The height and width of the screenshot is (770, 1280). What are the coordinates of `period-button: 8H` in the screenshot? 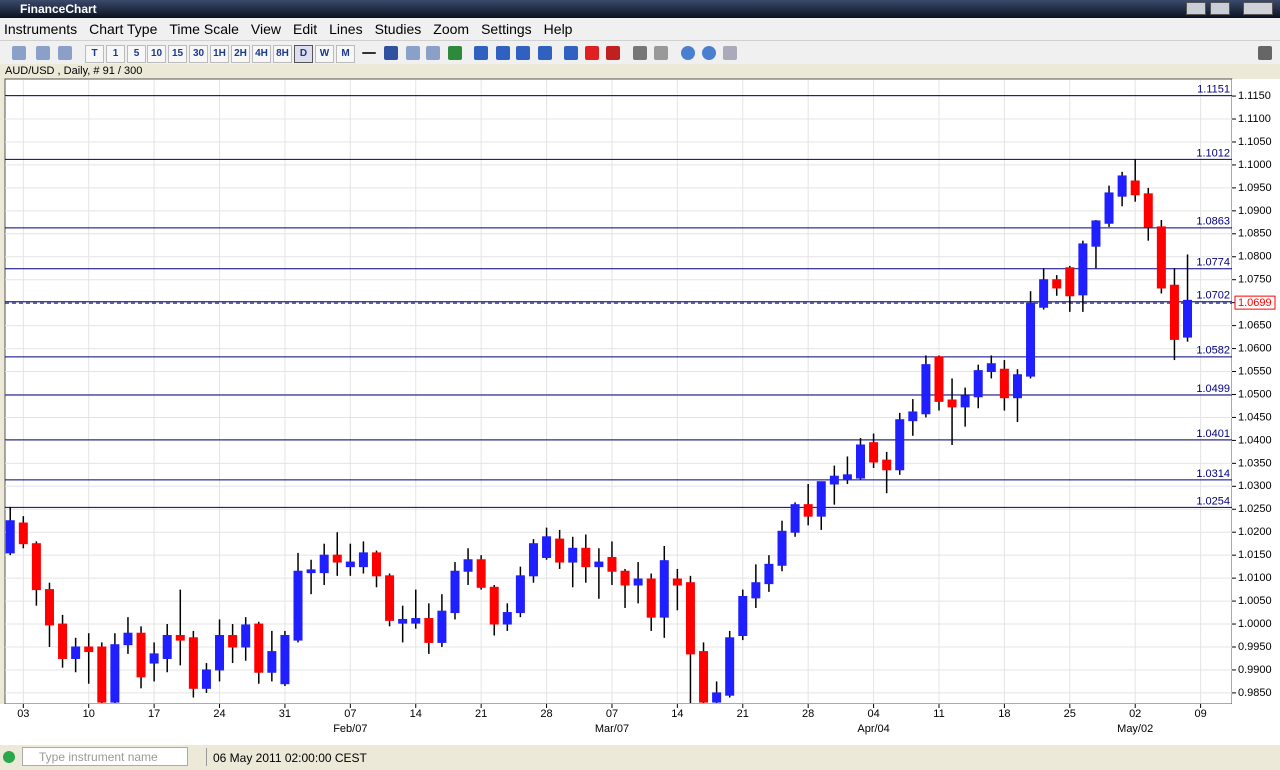 It's located at (282, 54).